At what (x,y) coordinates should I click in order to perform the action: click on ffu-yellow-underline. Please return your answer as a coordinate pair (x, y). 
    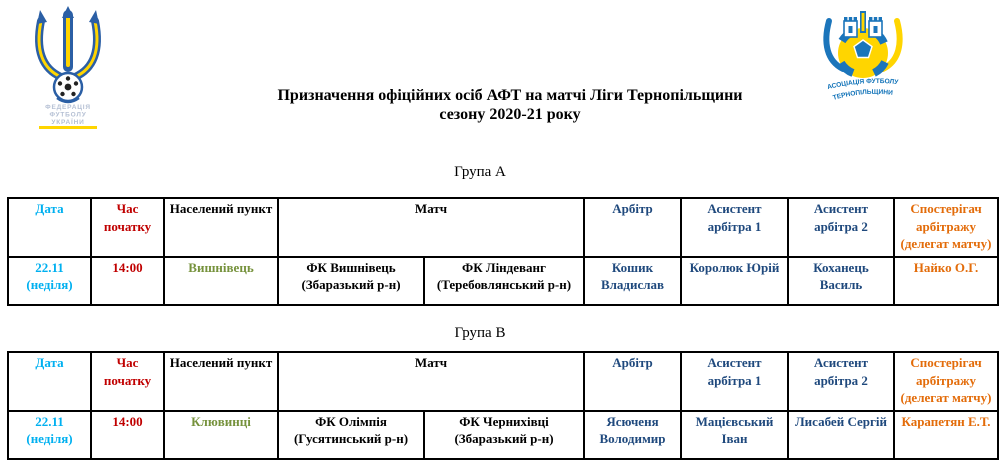
    Looking at the image, I should click on (68, 127).